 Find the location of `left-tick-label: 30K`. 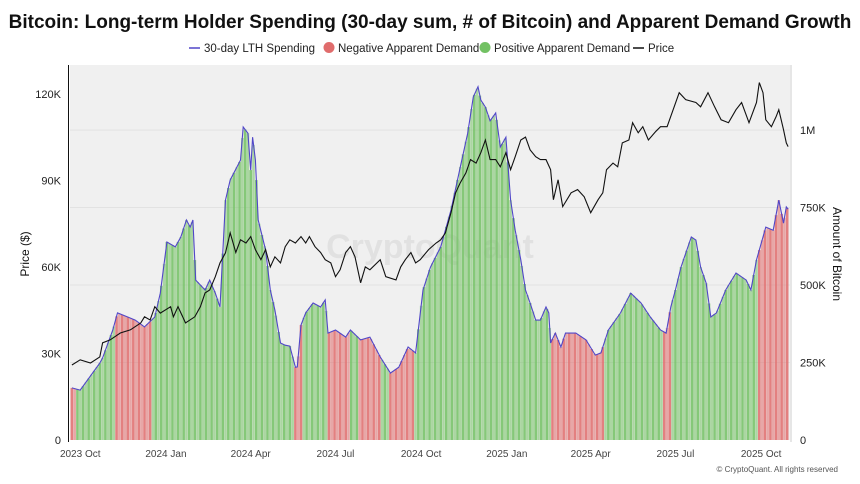

left-tick-label: 30K is located at coordinates (51, 354).